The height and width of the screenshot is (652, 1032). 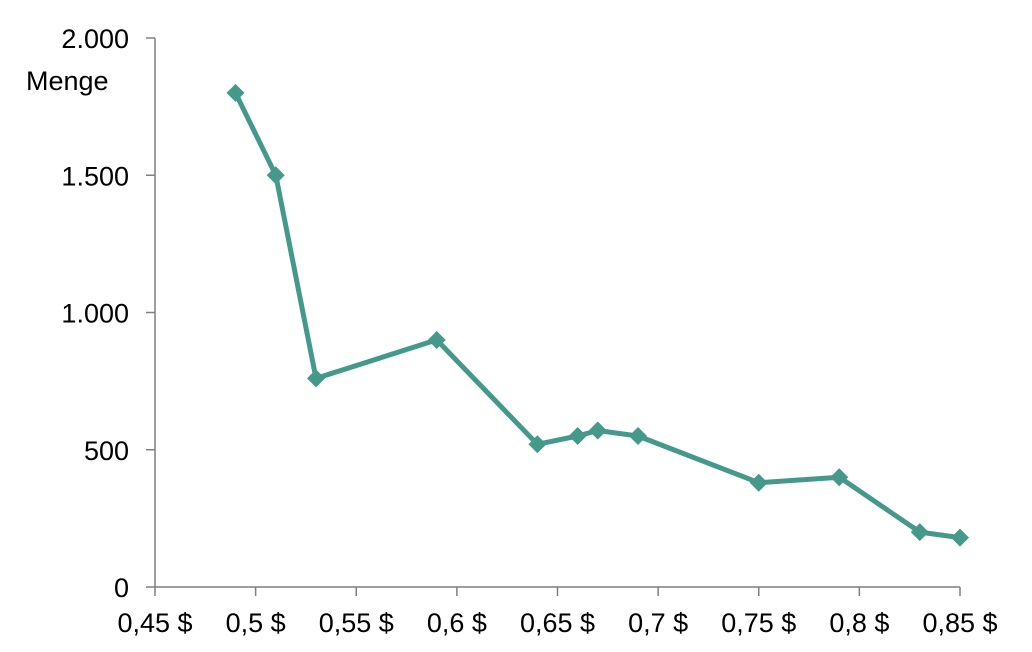 What do you see at coordinates (457, 623) in the screenshot?
I see `x-tick-label: 0,6 $` at bounding box center [457, 623].